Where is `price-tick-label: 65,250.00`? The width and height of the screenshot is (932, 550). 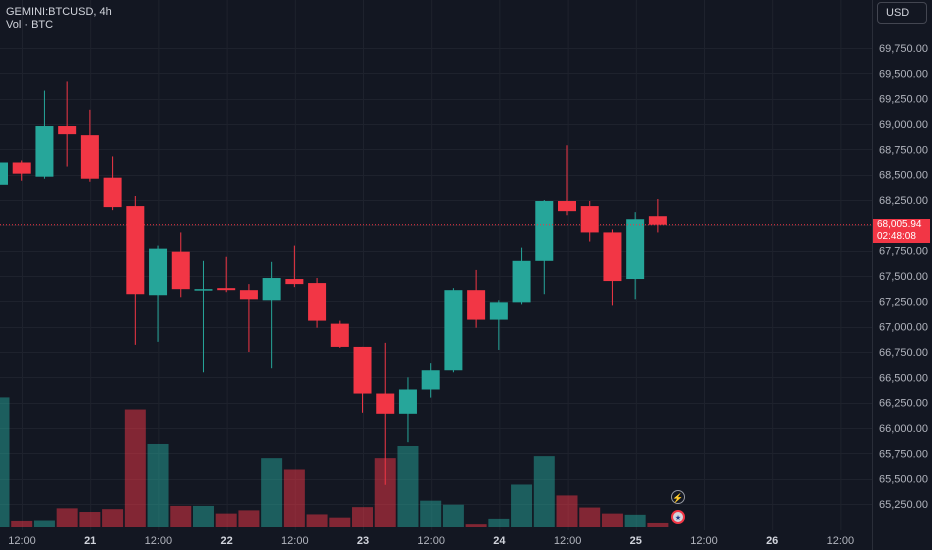 price-tick-label: 65,250.00 is located at coordinates (903, 505).